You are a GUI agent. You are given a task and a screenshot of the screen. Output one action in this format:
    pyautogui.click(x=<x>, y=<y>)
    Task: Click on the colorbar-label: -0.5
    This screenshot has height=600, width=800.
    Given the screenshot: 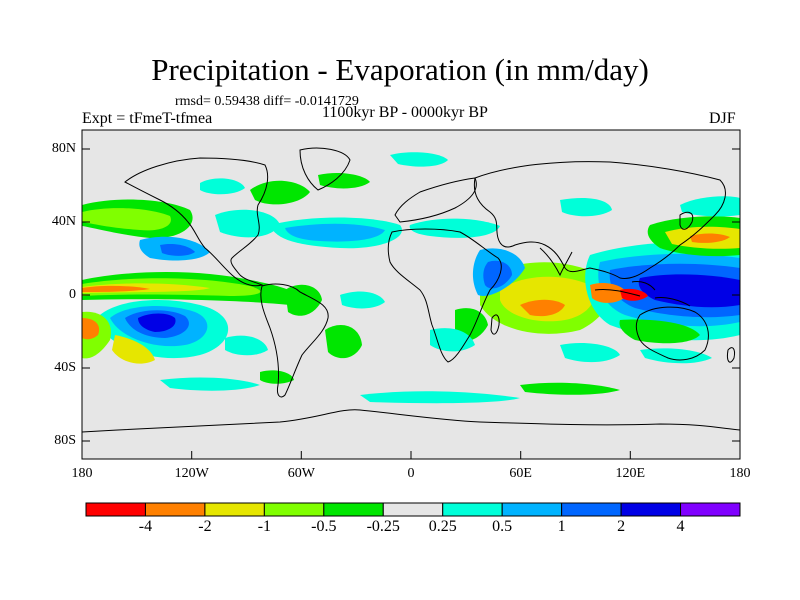 What is the action you would take?
    pyautogui.click(x=324, y=526)
    